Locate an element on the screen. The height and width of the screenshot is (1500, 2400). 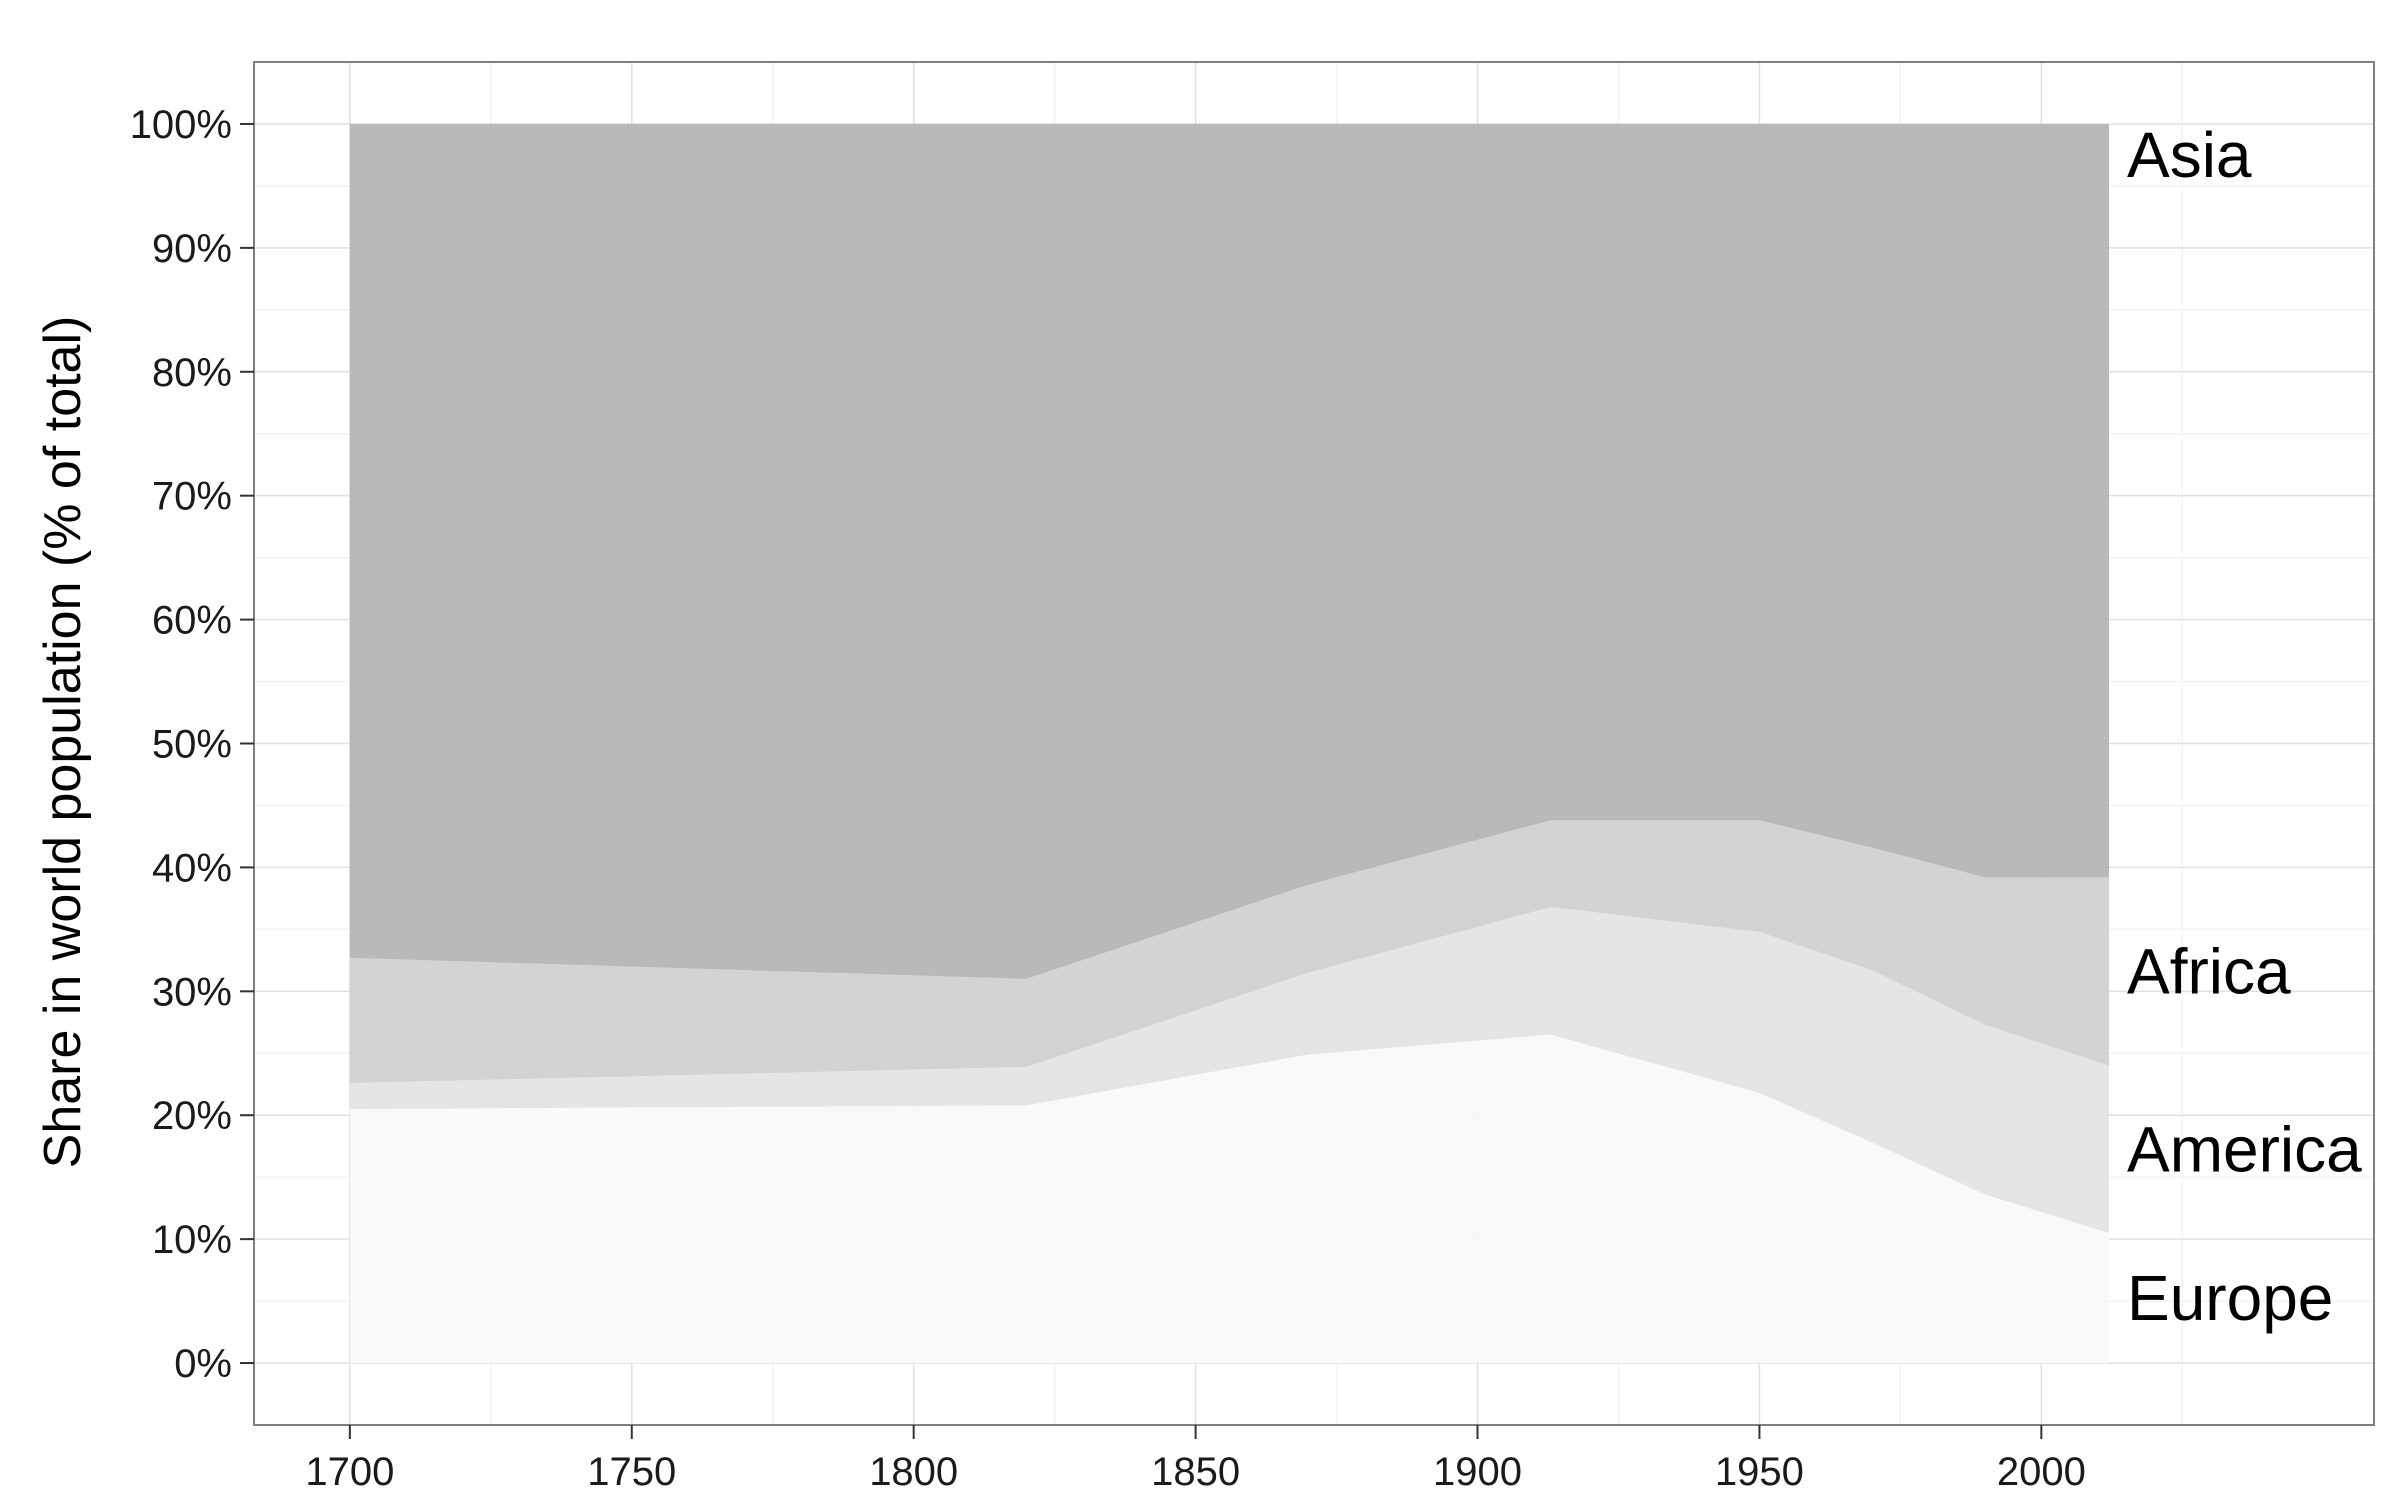
series-label-asia: Asia is located at coordinates (2189, 155).